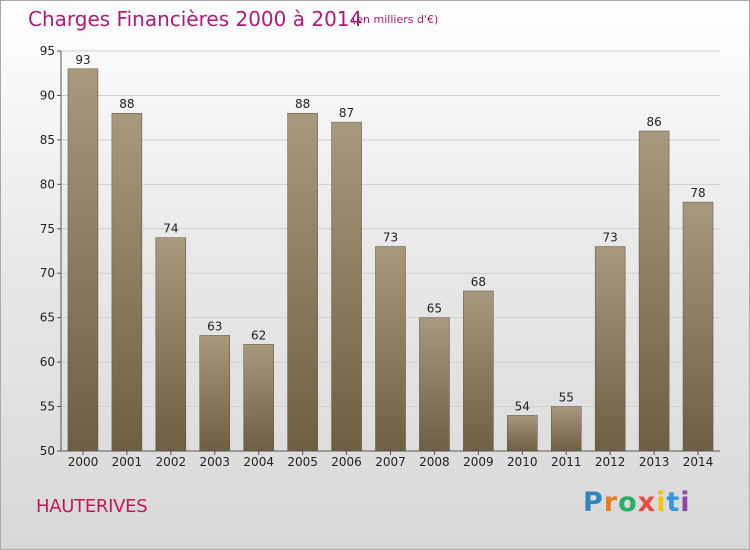 This screenshot has width=750, height=550. Describe the element at coordinates (171, 462) in the screenshot. I see `x-tick-label: 2002` at that location.